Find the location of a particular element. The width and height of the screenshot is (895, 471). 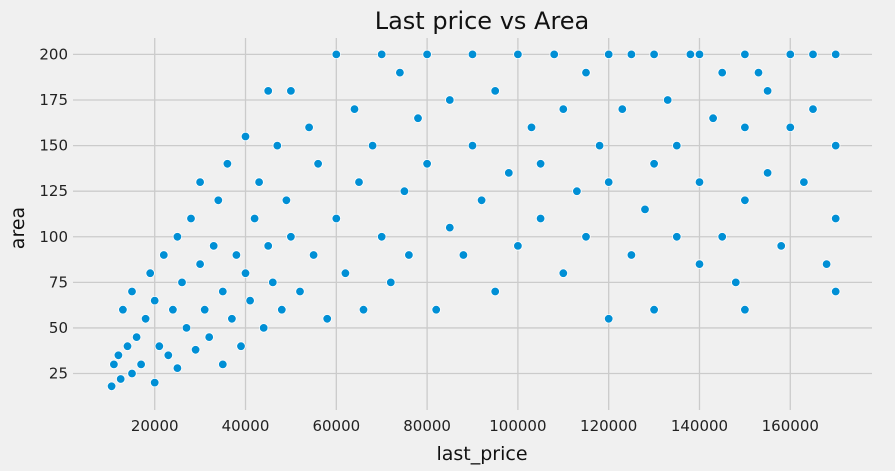

x-tick-label: 60000 is located at coordinates (336, 426).